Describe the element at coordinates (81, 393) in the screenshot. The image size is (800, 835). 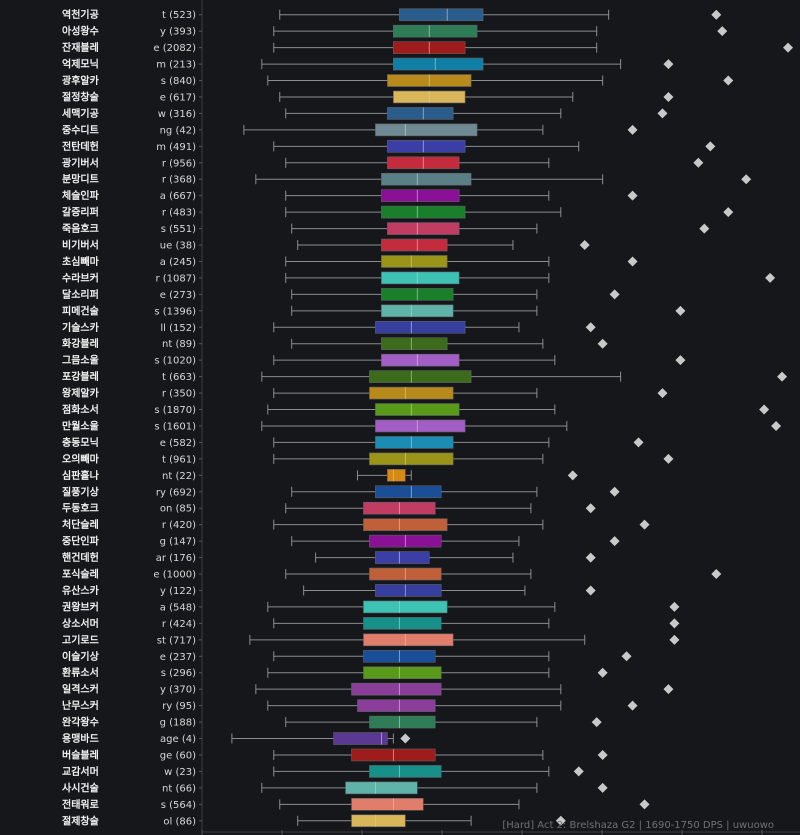
I see `row-class-label: 왕제알카` at that location.